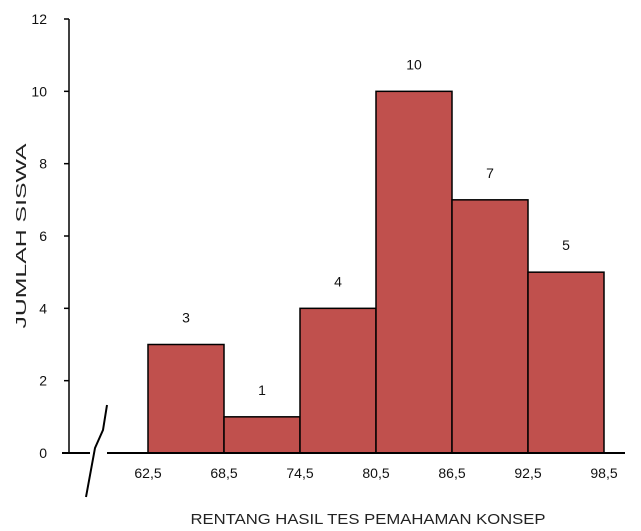  I want to click on x-tick-label: 68,5, so click(223, 473).